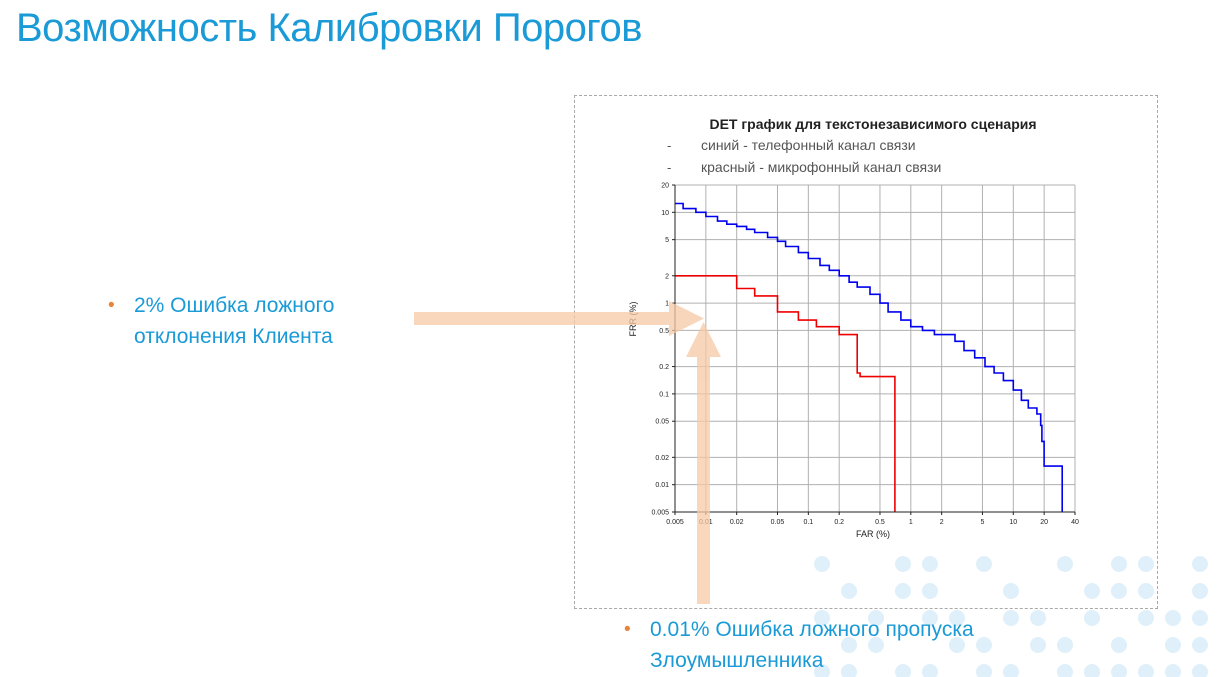  Describe the element at coordinates (812, 629) in the screenshot. I see `bullet-line-1: 0.01% Ошибка ложного пропуска` at that location.